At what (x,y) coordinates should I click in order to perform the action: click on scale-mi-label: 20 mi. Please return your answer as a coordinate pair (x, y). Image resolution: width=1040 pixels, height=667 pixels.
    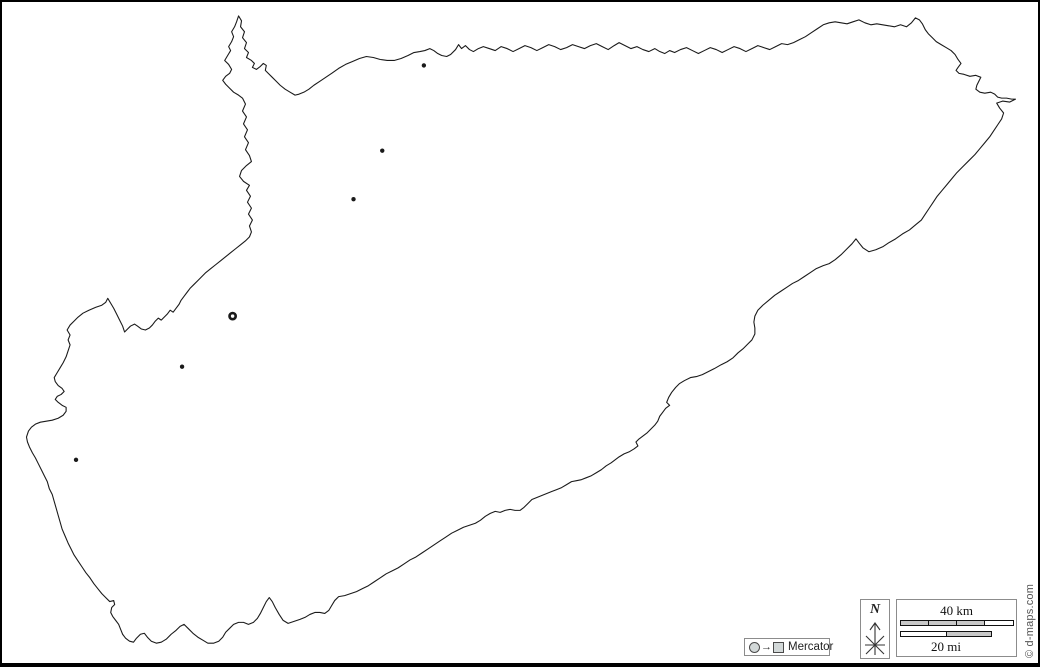
    Looking at the image, I should click on (946, 646).